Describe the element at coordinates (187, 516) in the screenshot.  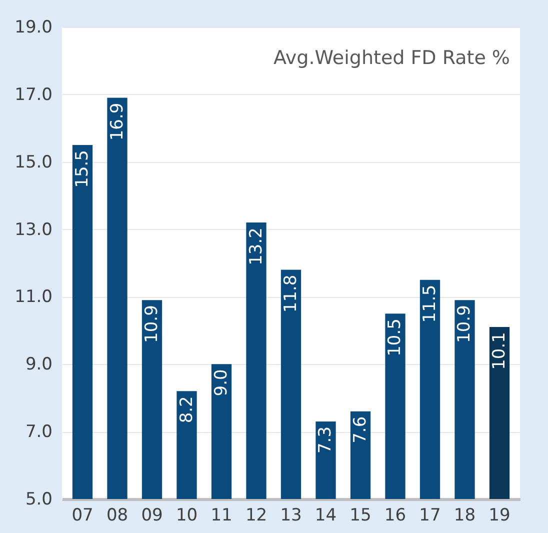
I see `x-tick-label: 10` at that location.